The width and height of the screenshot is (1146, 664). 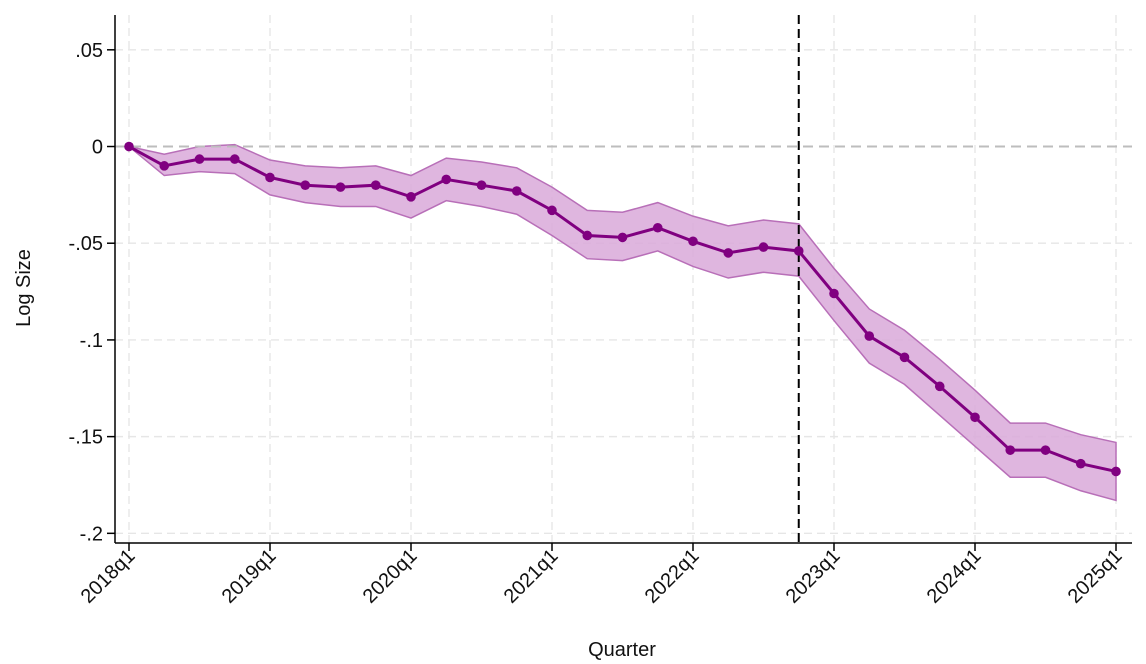 I want to click on x-tick-label: 2019q1, so click(x=249, y=576).